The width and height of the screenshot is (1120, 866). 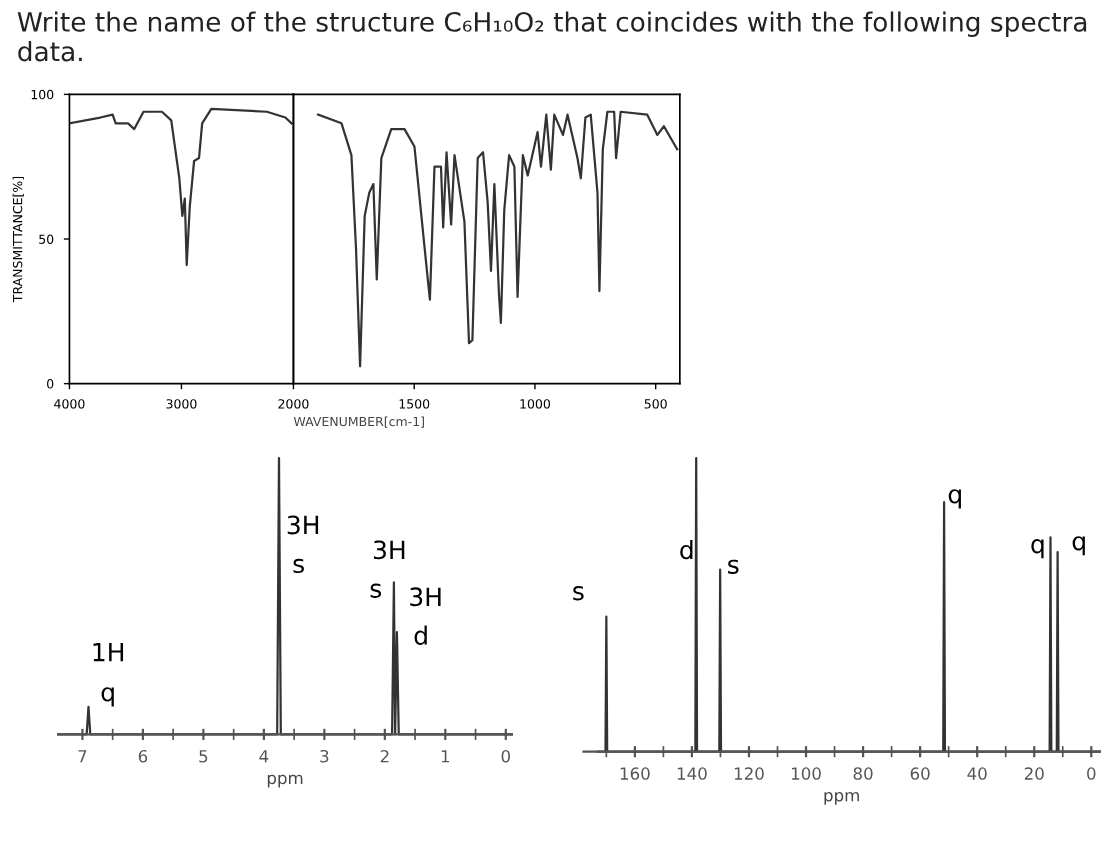 What do you see at coordinates (445, 756) in the screenshot?
I see `x-tick-label: 1` at bounding box center [445, 756].